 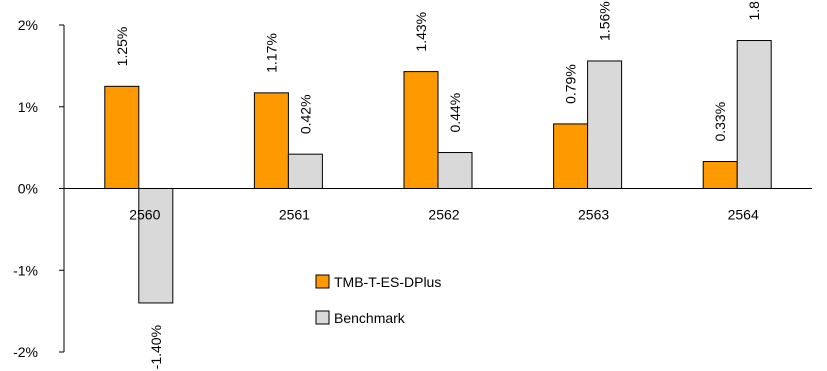 What do you see at coordinates (571, 84) in the screenshot?
I see `data-label: 0.79%` at bounding box center [571, 84].